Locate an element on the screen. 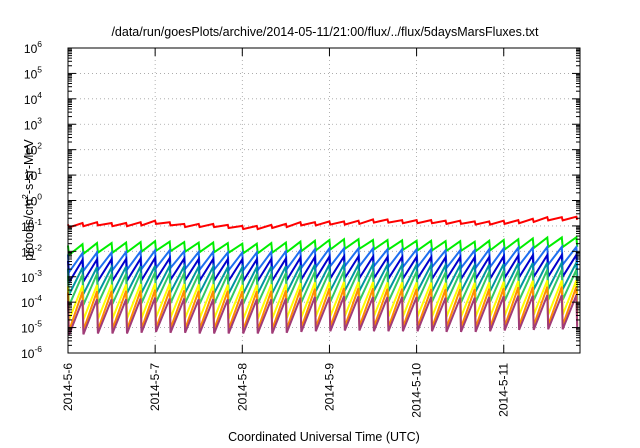 This screenshot has height=448, width=640. y-tick-label: 10⁻⁵ is located at coordinates (31, 327).